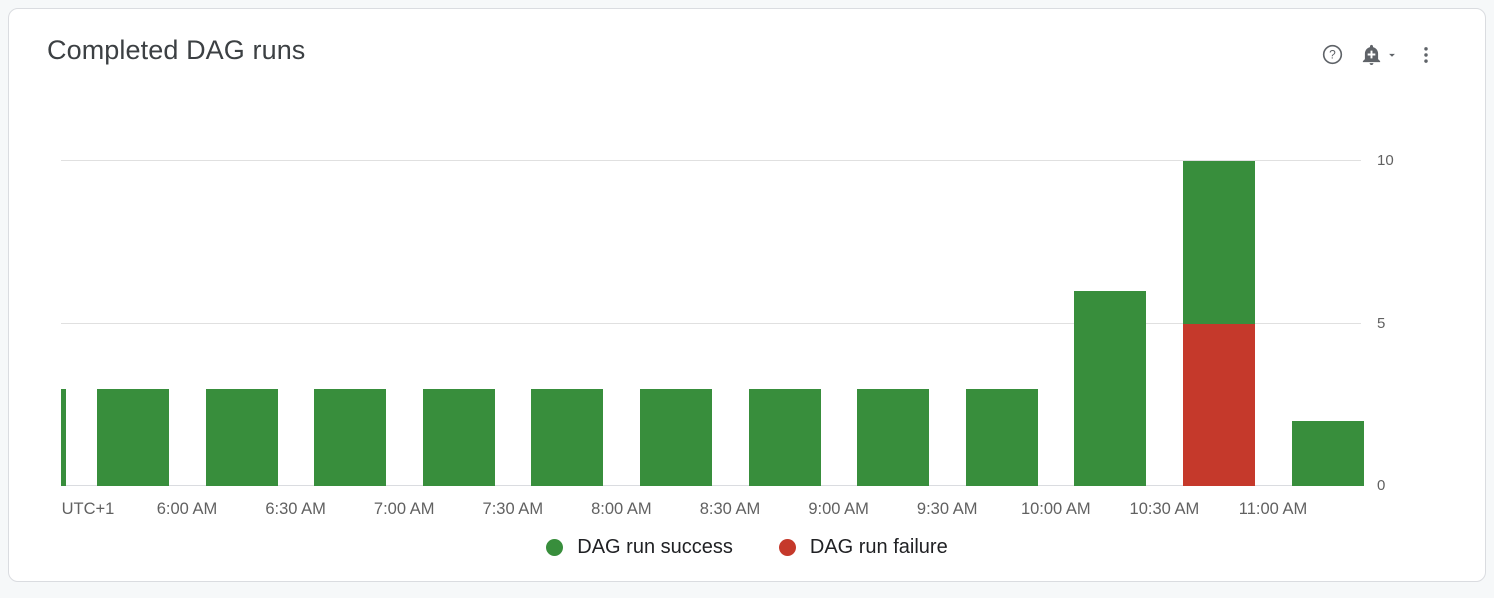 The image size is (1494, 598). I want to click on y-axis-labels: 0 5 10, so click(1398, 323).